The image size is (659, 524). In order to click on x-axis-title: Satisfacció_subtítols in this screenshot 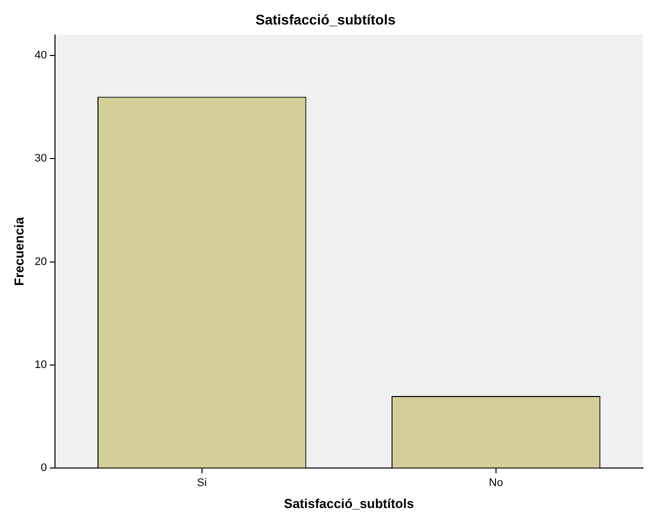, I will do `click(349, 503)`.